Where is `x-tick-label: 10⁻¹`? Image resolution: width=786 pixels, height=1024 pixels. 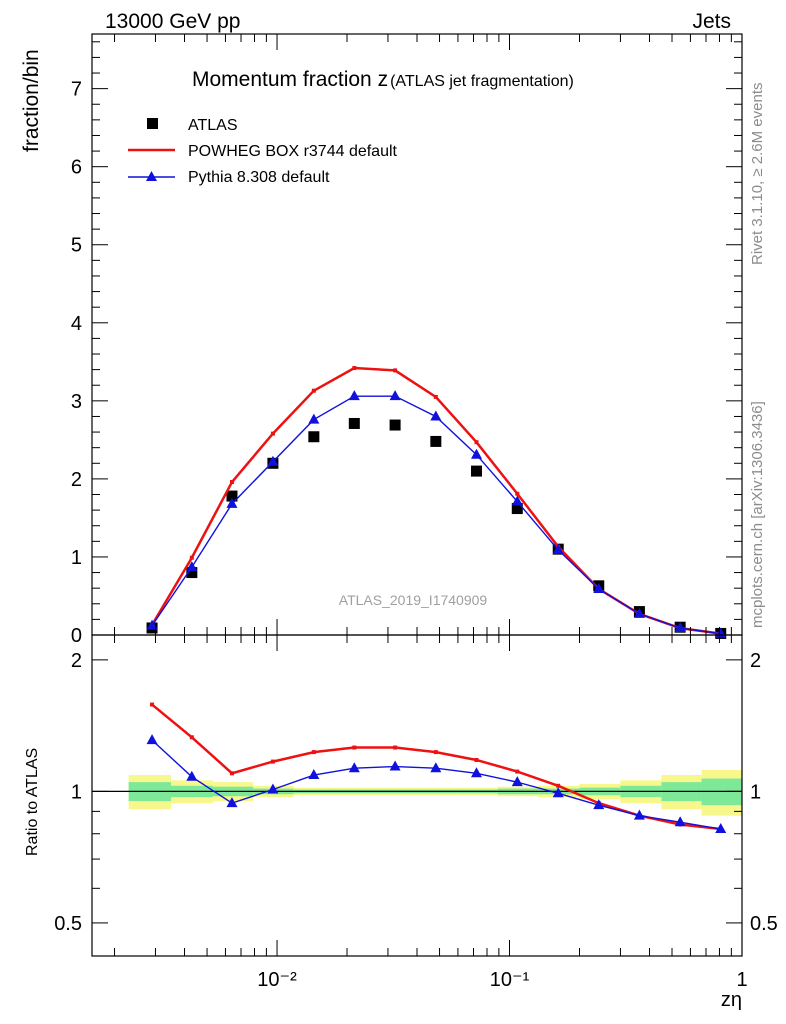
x-tick-label: 10⁻¹ is located at coordinates (510, 980).